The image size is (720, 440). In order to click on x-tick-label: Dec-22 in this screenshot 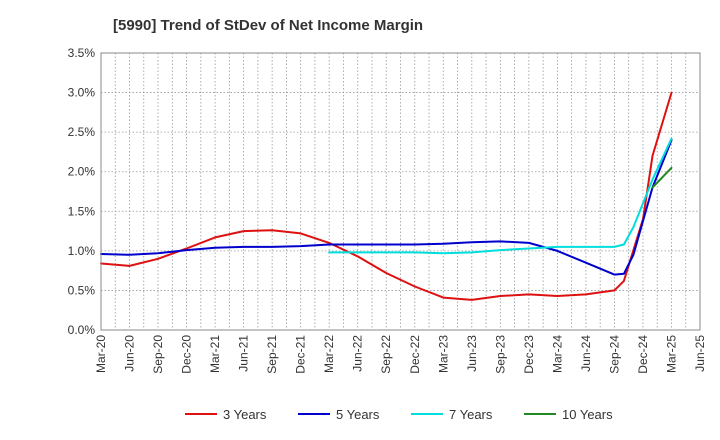, I will do `click(415, 354)`.